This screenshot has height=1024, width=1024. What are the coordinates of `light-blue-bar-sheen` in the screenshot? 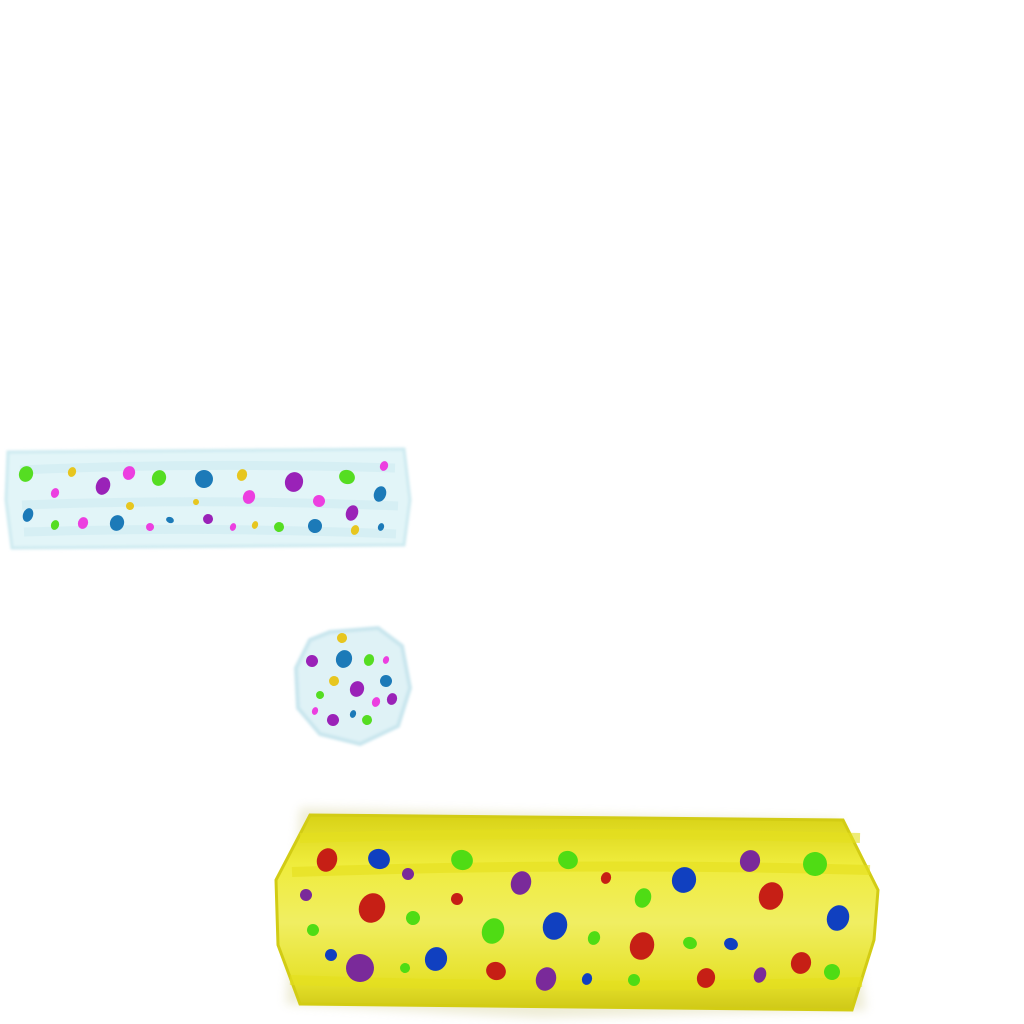 It's located at (209, 499).